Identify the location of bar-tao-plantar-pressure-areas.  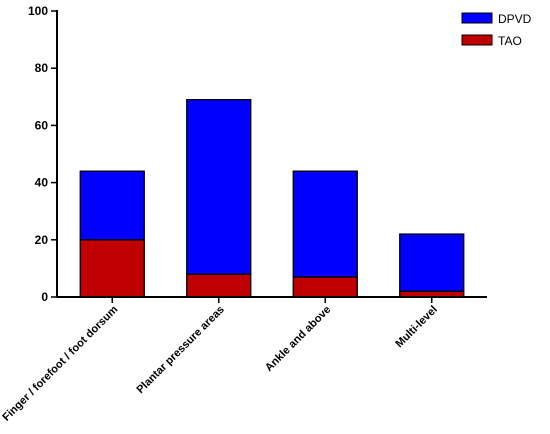
(219, 285).